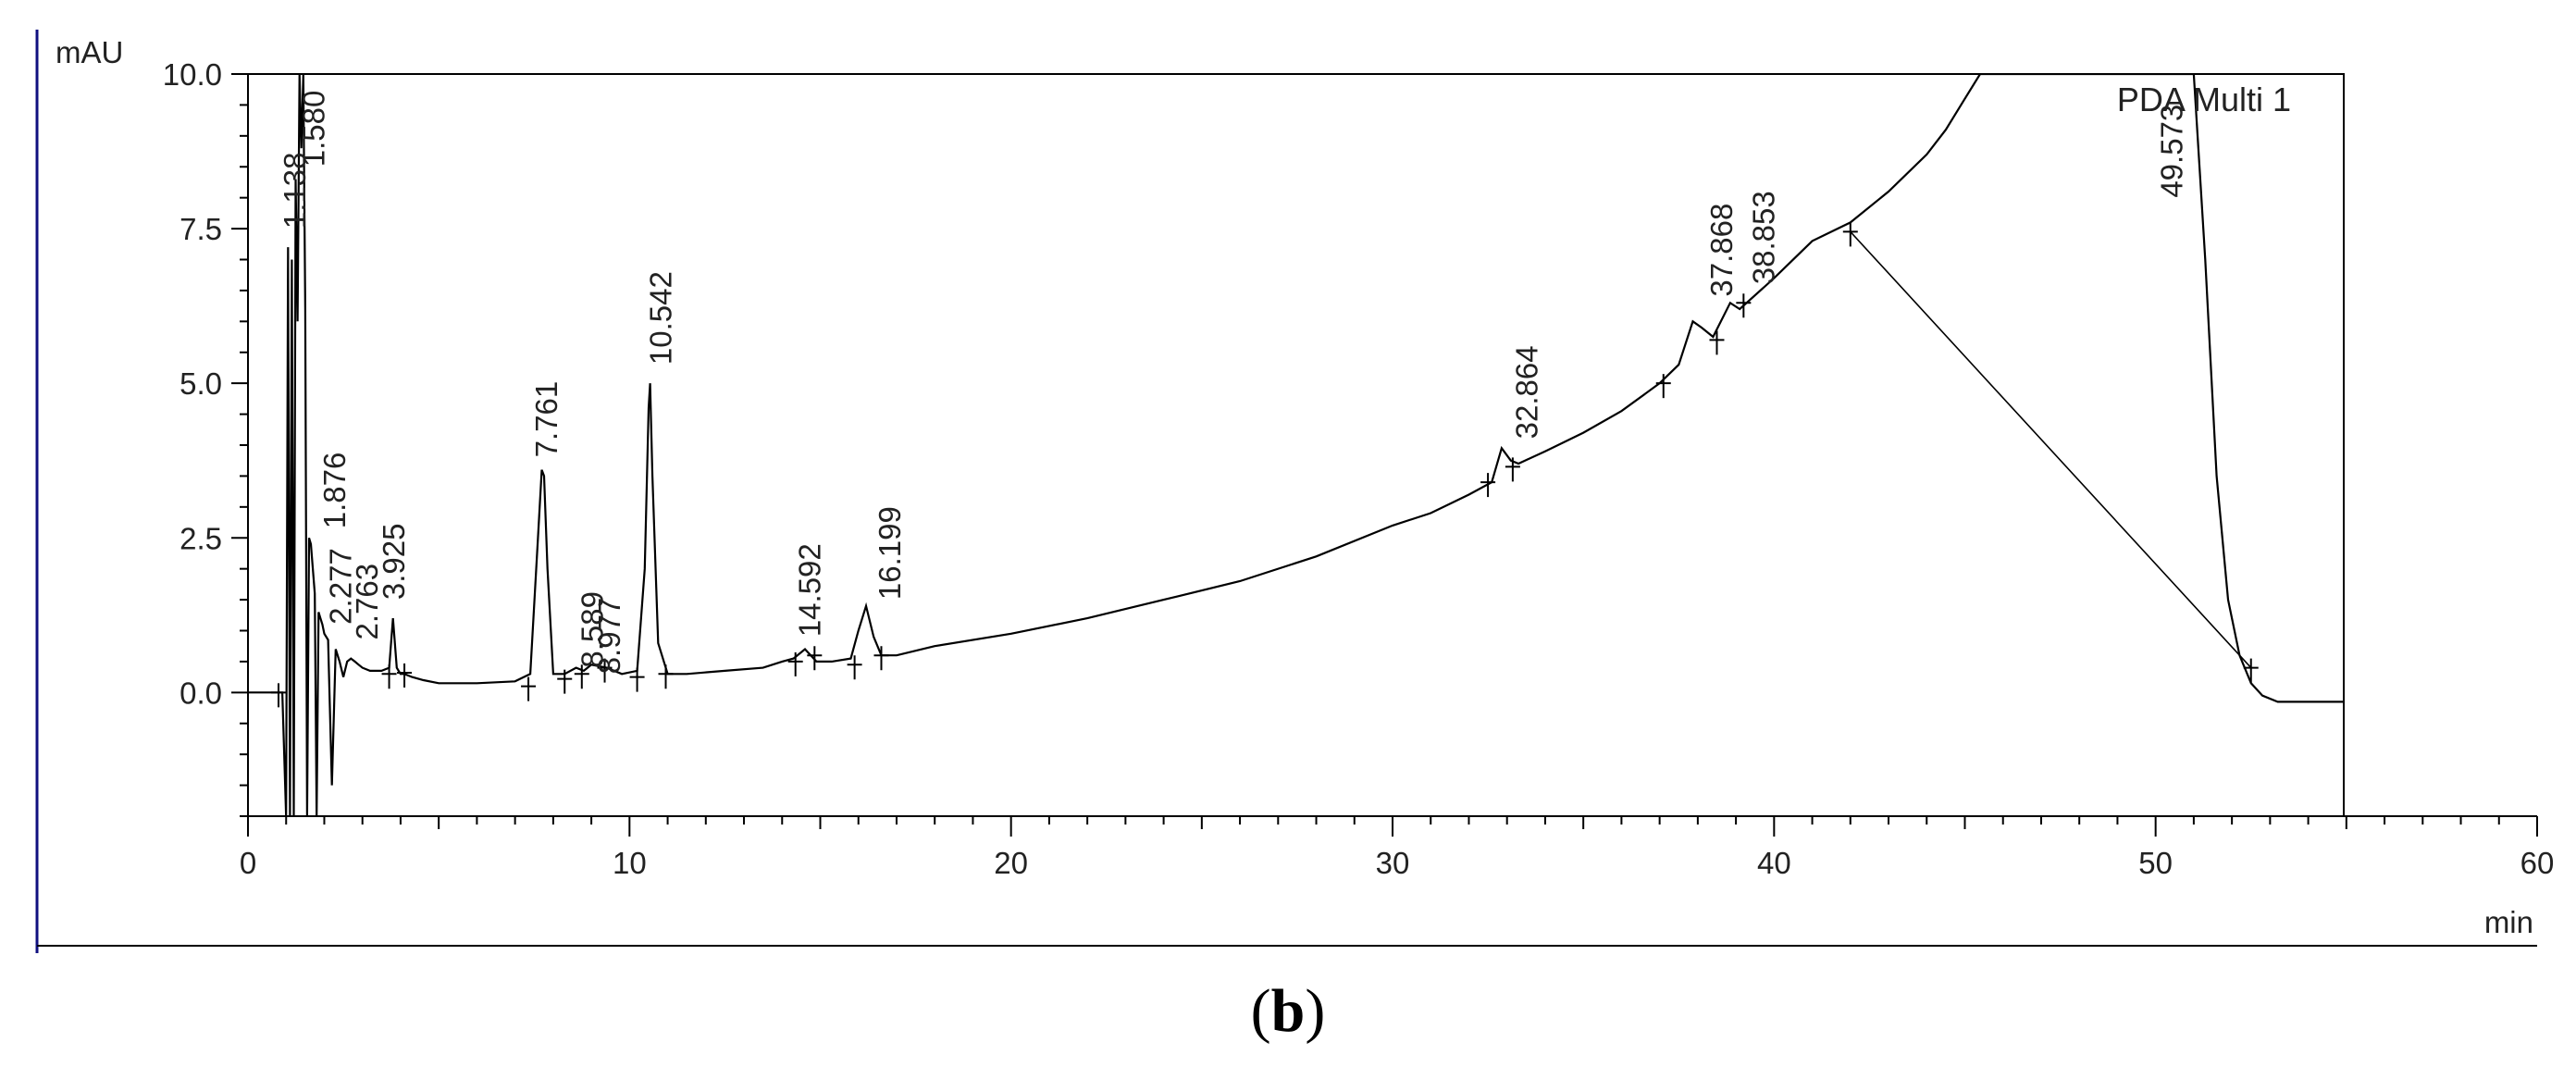 This screenshot has width=2576, height=1079. I want to click on x-tick-label: 0, so click(248, 863).